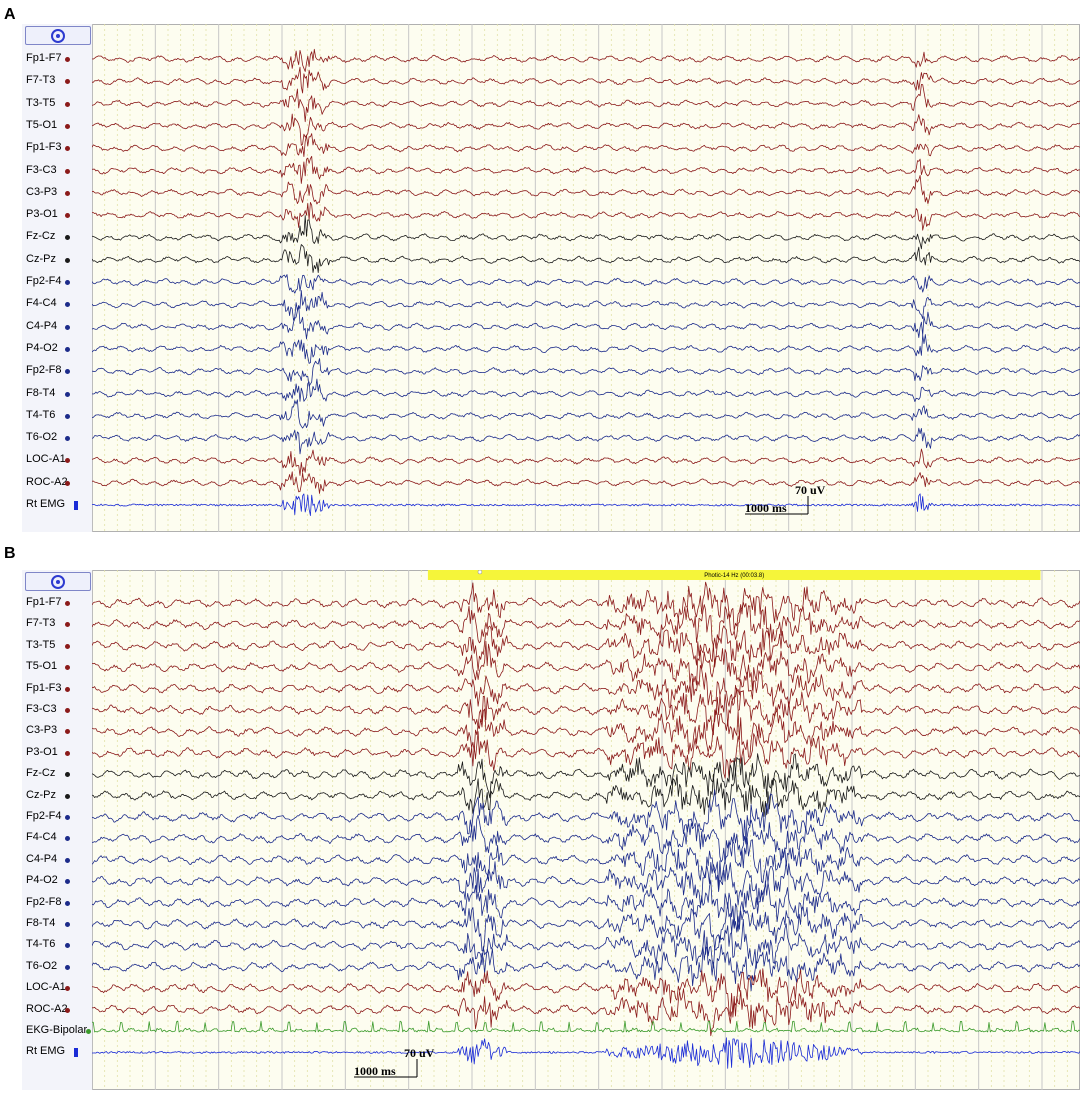 The image size is (1084, 1095). I want to click on channel-label-column, so click(57, 830).